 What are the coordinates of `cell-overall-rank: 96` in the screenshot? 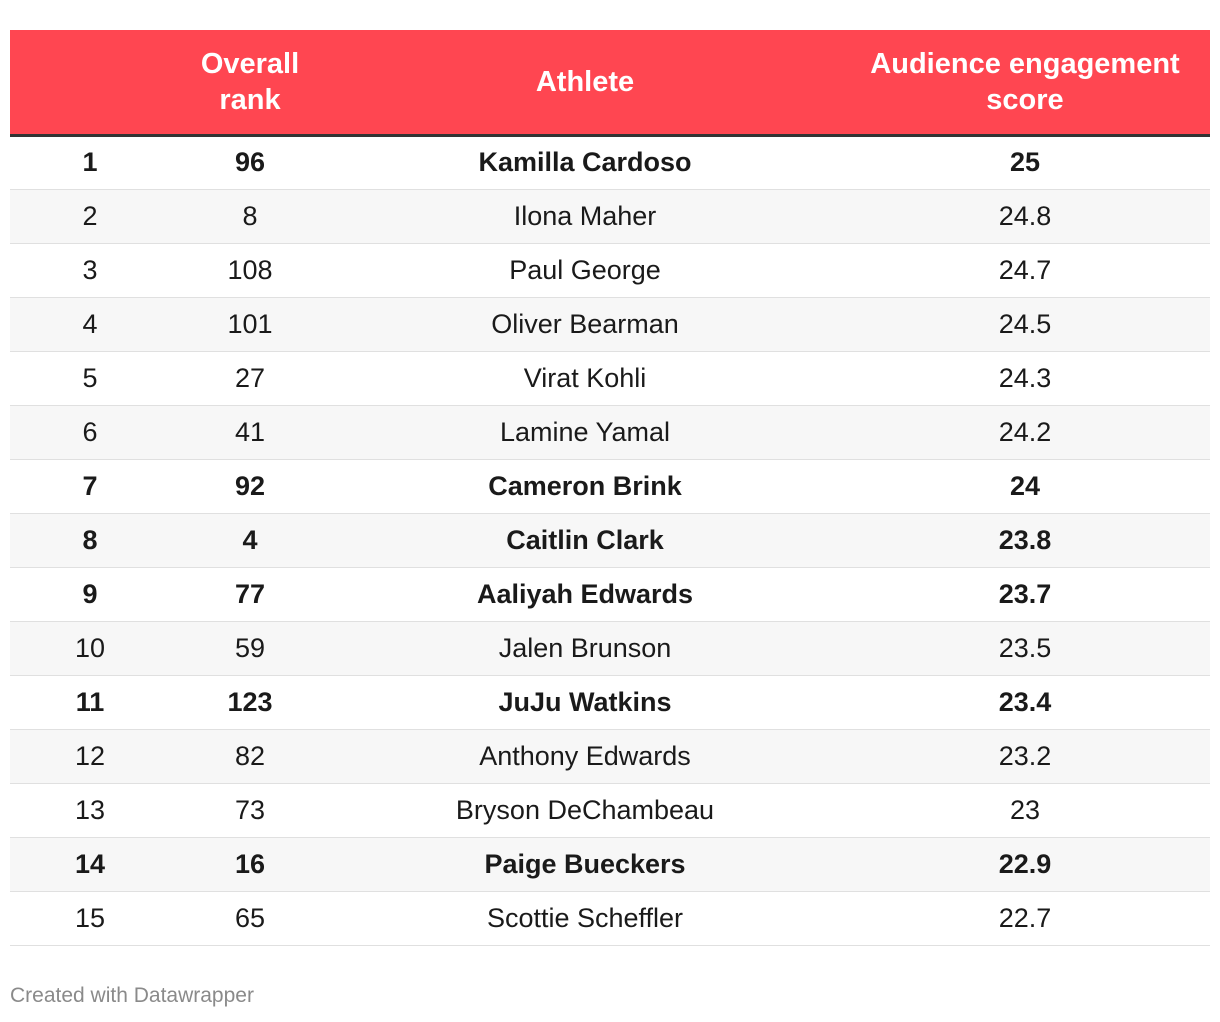 It's located at (250, 162).